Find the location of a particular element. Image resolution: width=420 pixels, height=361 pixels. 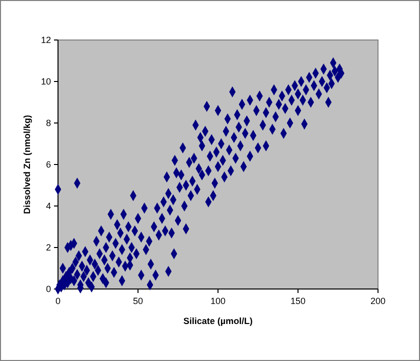

x-tick-label: 50 is located at coordinates (138, 301).